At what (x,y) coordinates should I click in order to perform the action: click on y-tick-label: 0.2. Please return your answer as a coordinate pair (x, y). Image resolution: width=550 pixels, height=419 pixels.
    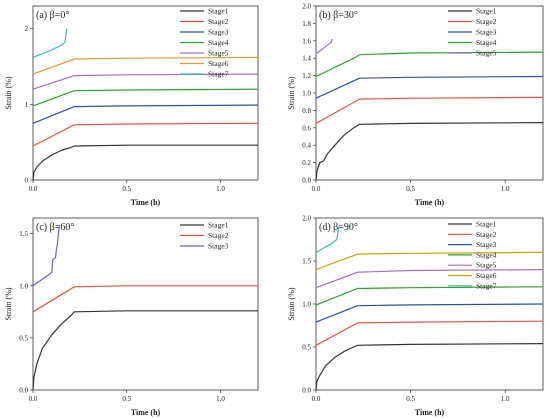
    Looking at the image, I should click on (306, 163).